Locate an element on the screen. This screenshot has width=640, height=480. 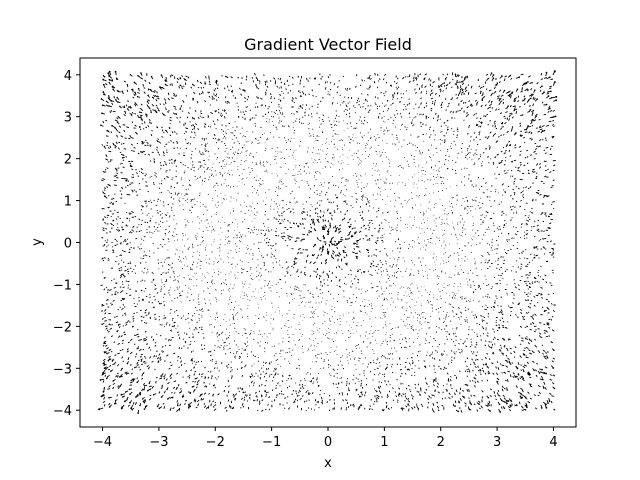
x-tick-label: 1 is located at coordinates (384, 442).